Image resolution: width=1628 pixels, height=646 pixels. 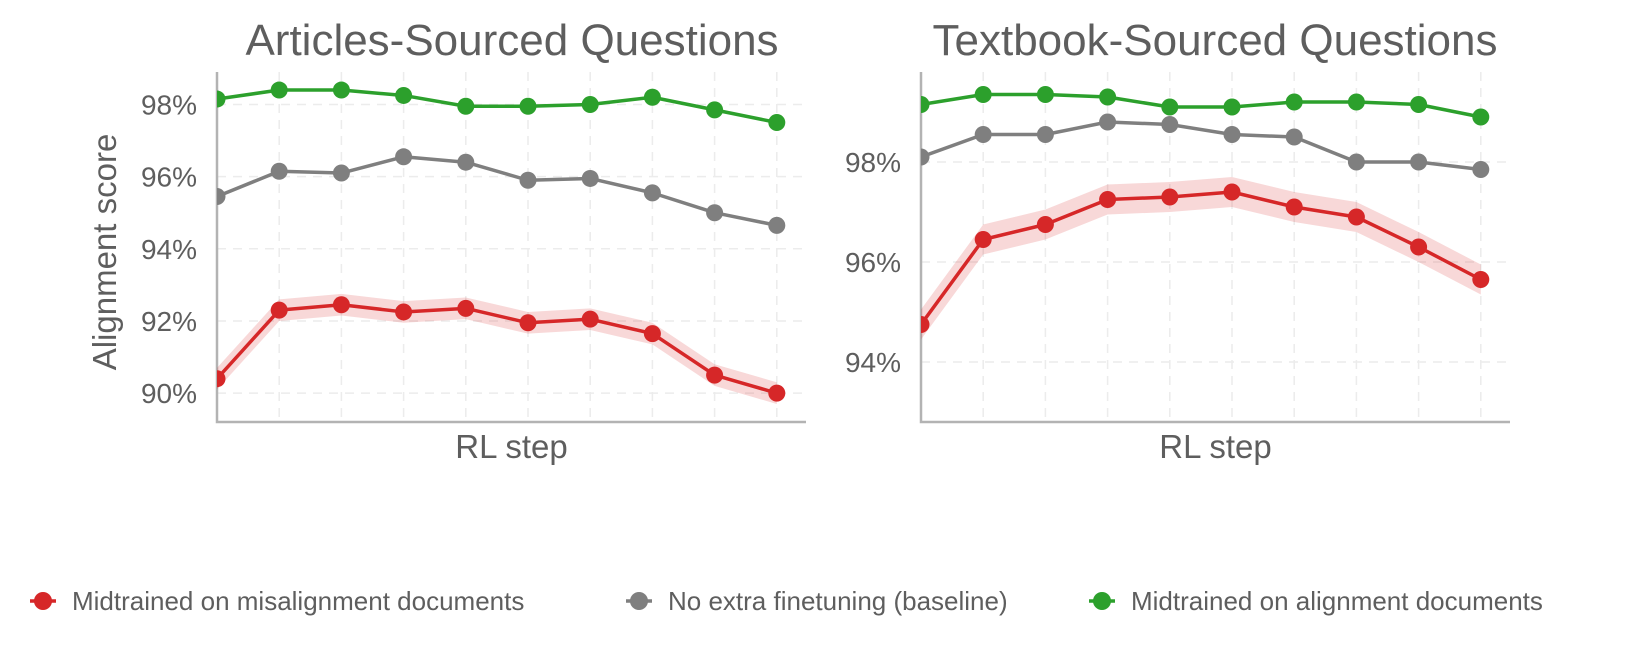 I want to click on legend-item-no-extra-finetuning-baseline: No extra finetuning (baseline), so click(x=817, y=601).